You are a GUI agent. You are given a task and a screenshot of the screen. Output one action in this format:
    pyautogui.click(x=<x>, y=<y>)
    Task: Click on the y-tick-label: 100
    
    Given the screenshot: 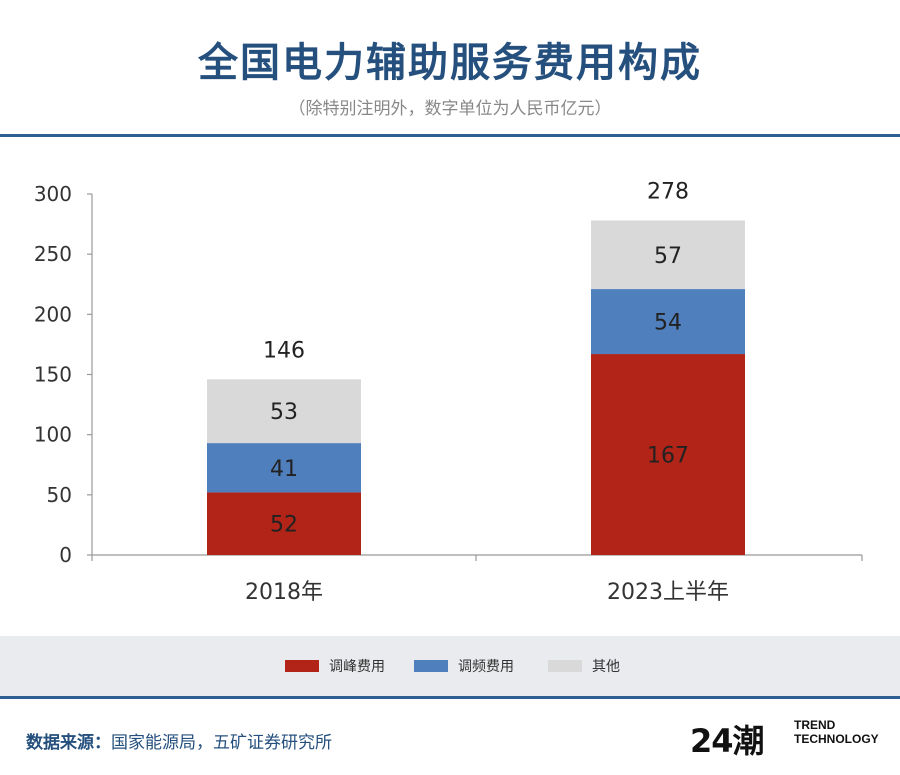 What is the action you would take?
    pyautogui.click(x=53, y=435)
    